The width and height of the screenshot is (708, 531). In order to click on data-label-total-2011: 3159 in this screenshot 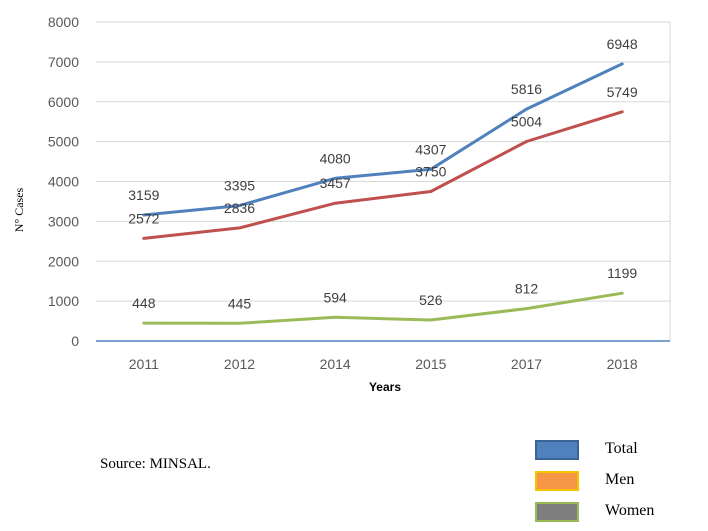, I will do `click(143, 195)`.